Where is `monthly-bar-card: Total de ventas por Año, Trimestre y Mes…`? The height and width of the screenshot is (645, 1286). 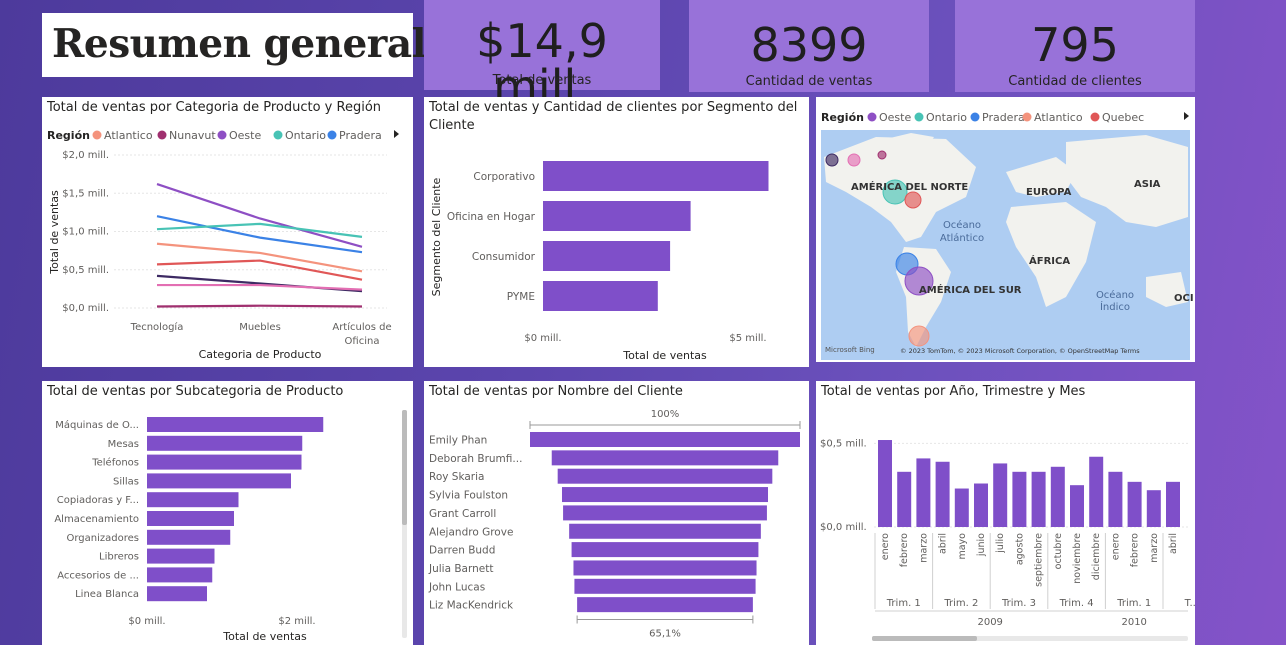 monthly-bar-card: Total de ventas por Año, Trimestre y Mes… is located at coordinates (1005, 513).